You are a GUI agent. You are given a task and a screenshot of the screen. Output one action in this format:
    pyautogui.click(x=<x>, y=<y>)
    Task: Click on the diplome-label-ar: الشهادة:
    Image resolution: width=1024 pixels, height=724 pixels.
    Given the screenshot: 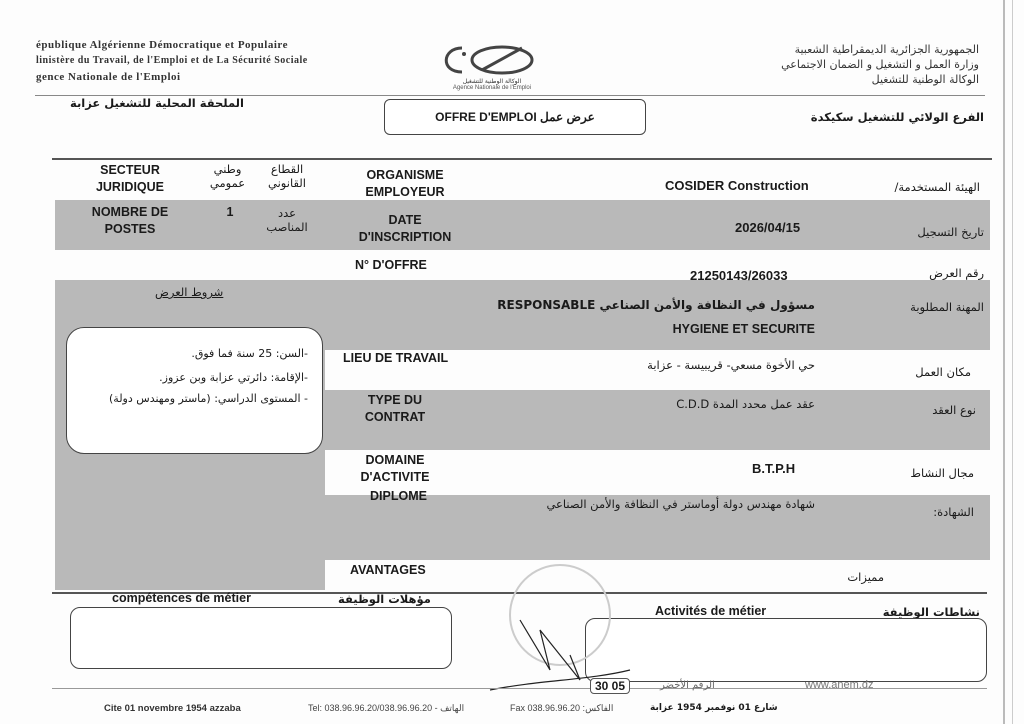 What is the action you would take?
    pyautogui.click(x=953, y=512)
    